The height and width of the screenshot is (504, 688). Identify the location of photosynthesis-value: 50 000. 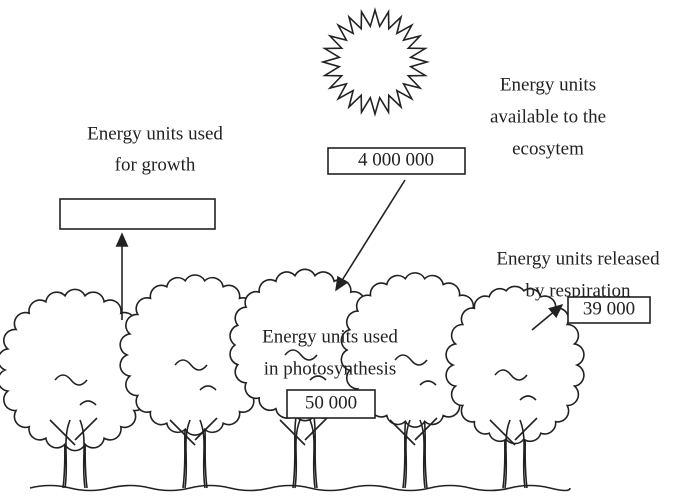
(331, 402).